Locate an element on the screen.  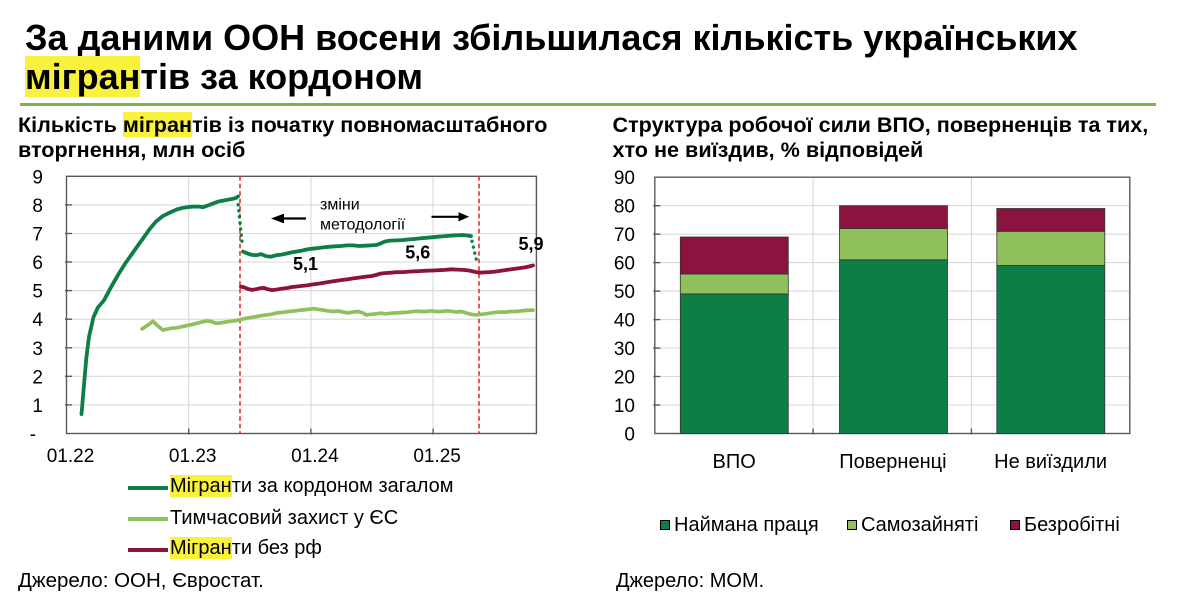
svg-text: 60 is located at coordinates (624, 264).